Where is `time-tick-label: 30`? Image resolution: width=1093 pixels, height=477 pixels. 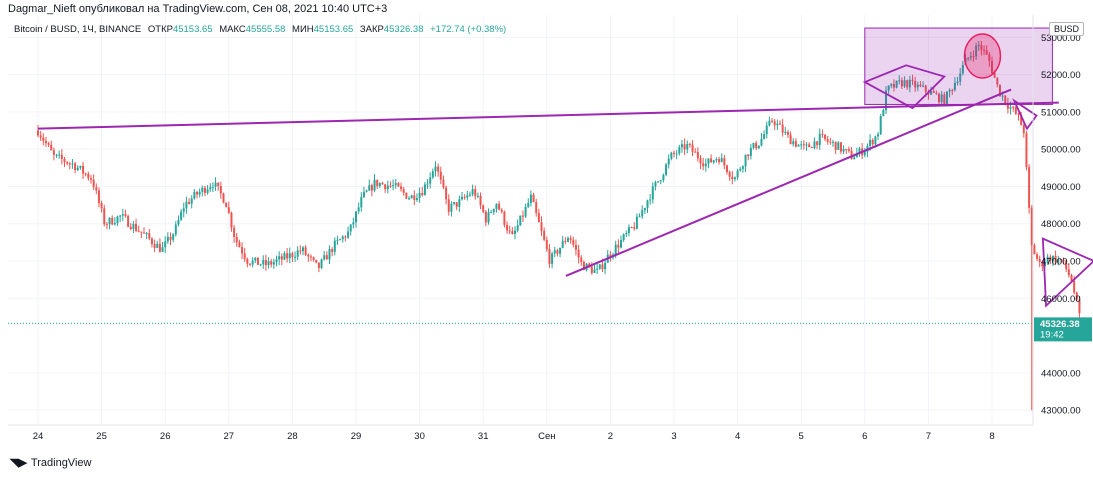
time-tick-label: 30 is located at coordinates (419, 436).